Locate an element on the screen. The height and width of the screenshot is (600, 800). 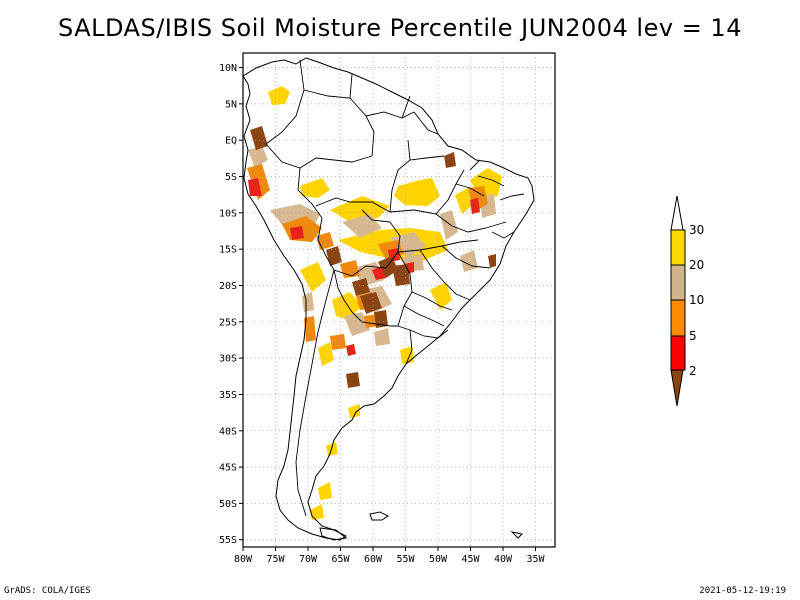
lat-tick-label: 10S is located at coordinates (228, 213).